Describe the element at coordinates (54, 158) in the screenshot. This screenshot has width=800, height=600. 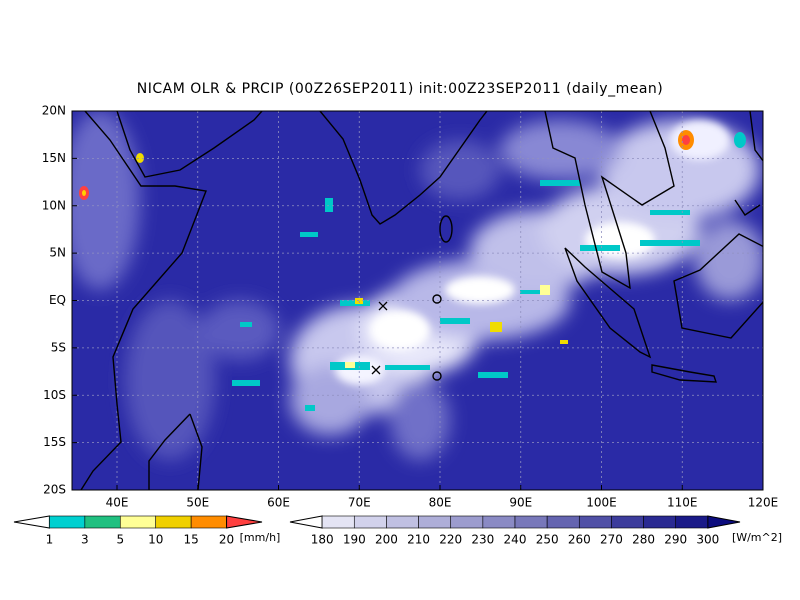
I see `lat-label: 15N` at that location.